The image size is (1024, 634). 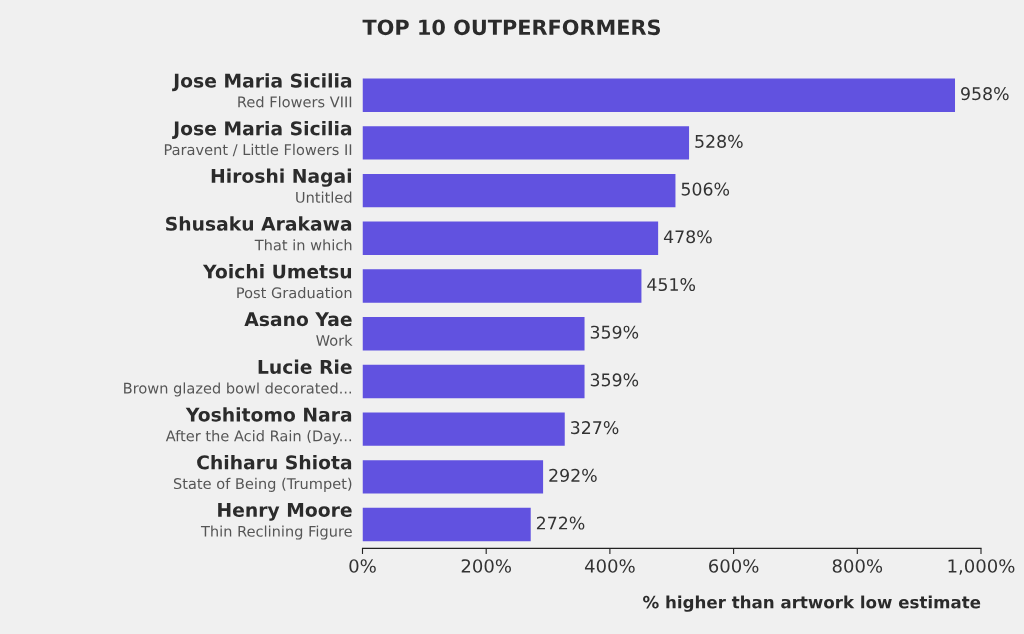 What do you see at coordinates (981, 567) in the screenshot?
I see `x-tick-label: 1,000%` at bounding box center [981, 567].